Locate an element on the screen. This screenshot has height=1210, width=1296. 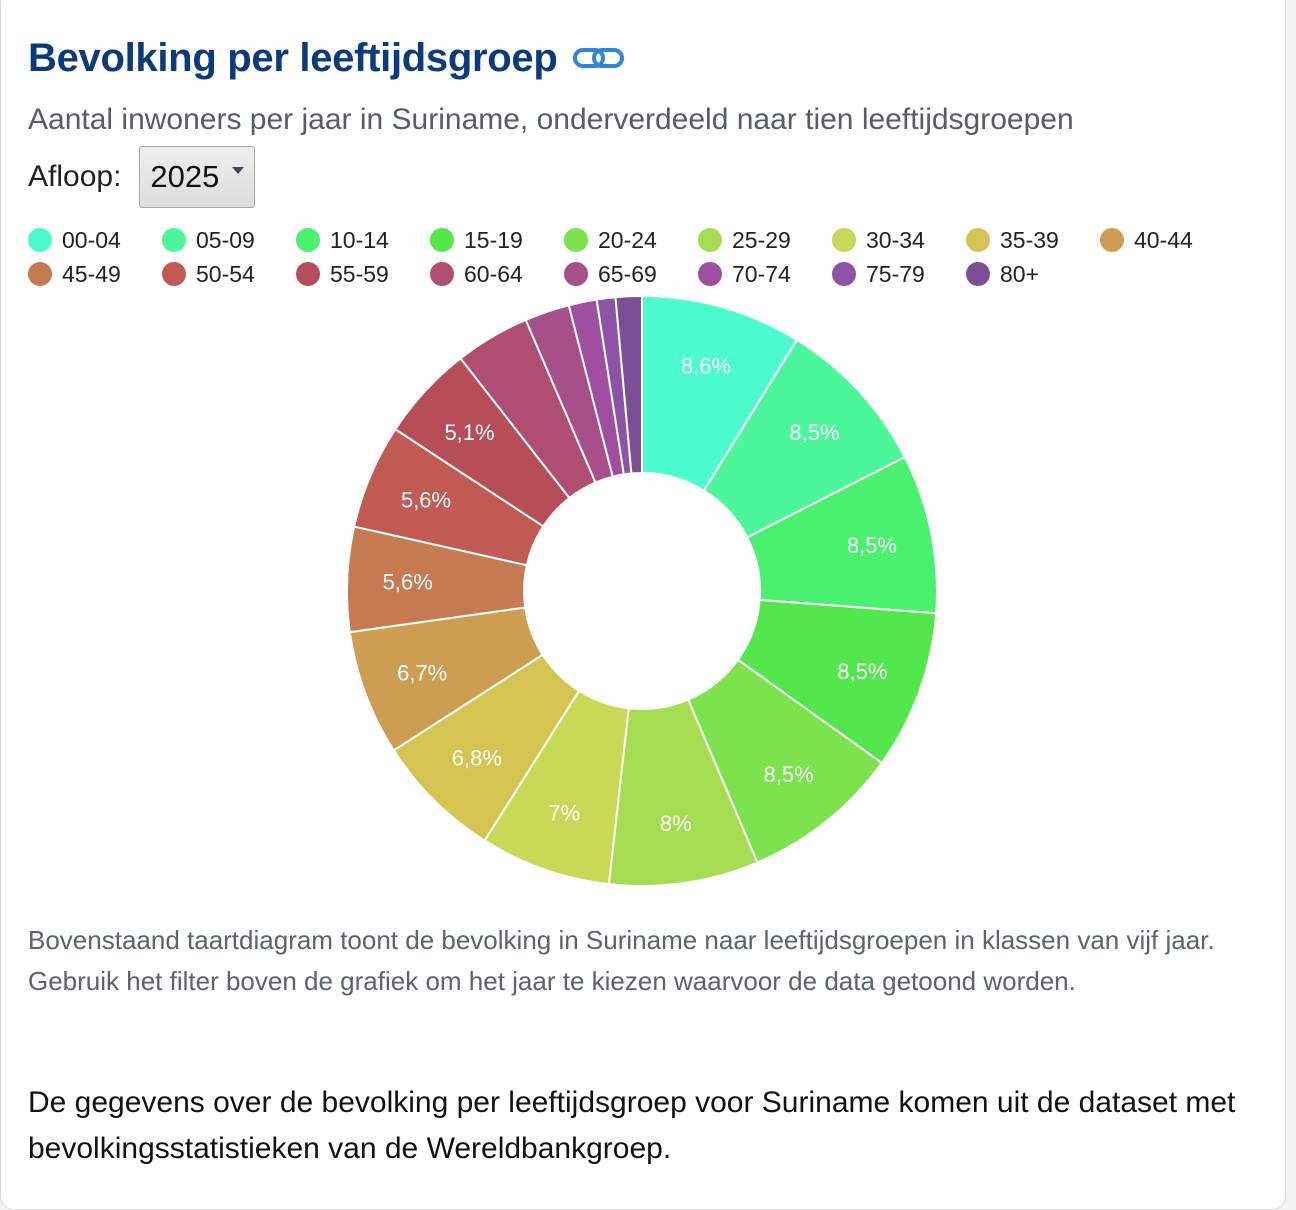
legend-item-70-74: 70-74 is located at coordinates (744, 274).